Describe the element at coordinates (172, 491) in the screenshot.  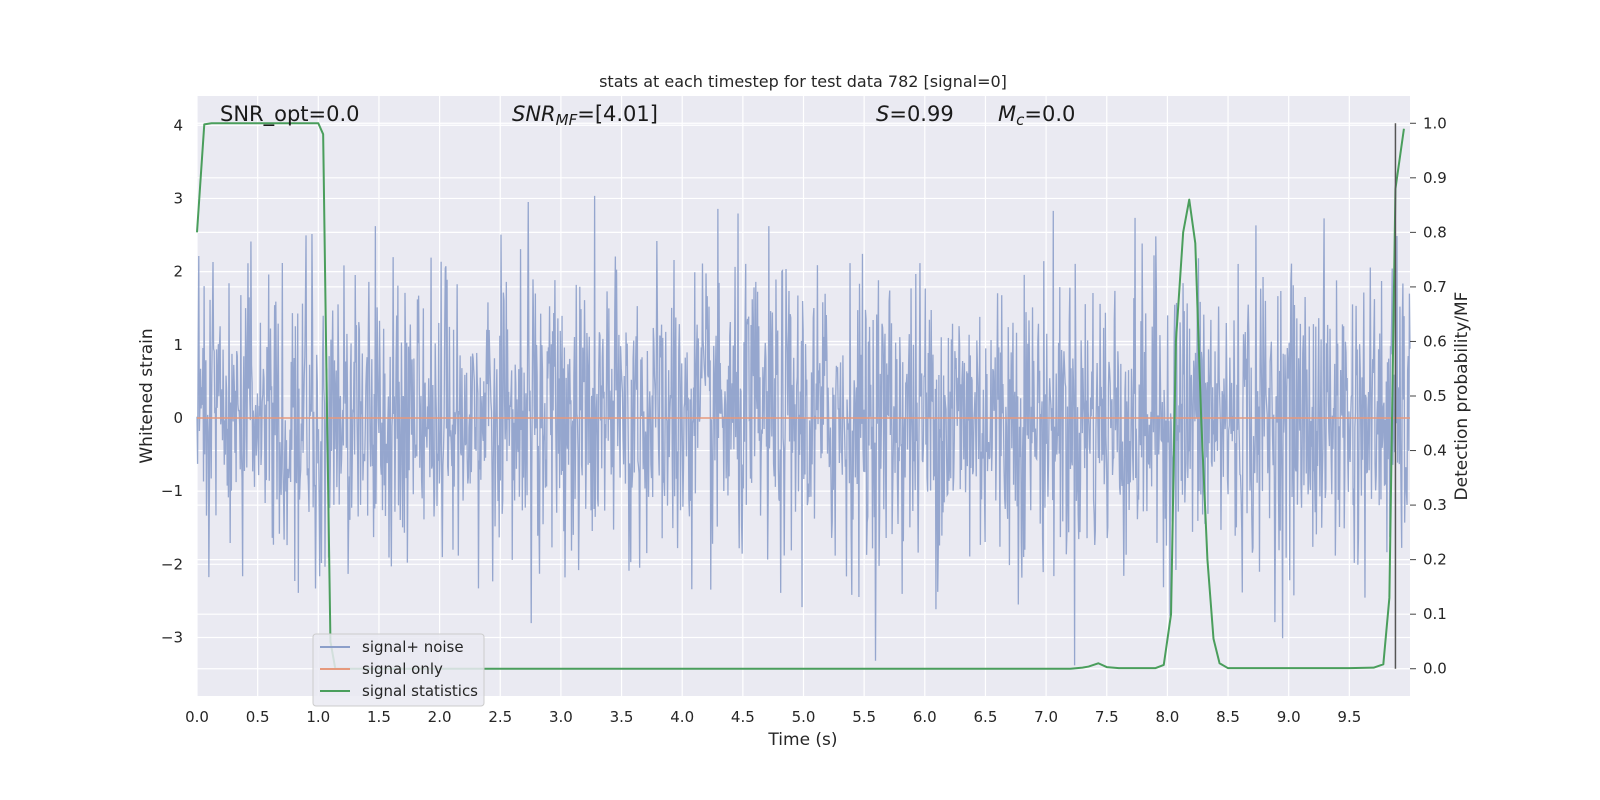
I see `y-left-tick-label: −1` at that location.